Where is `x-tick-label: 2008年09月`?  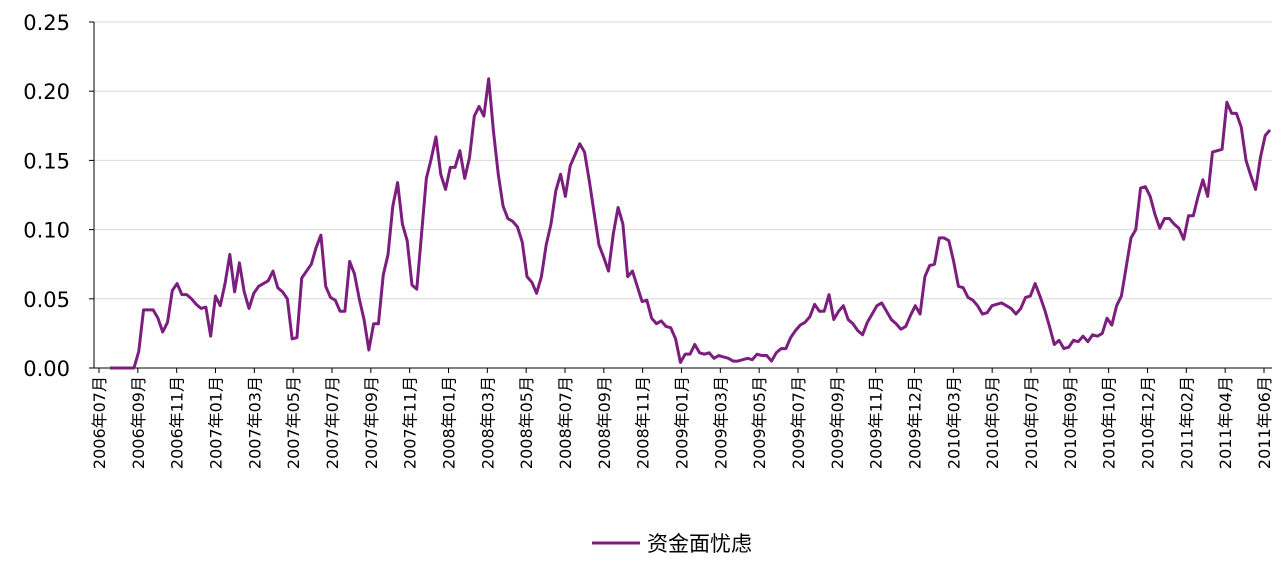
x-tick-label: 2008年09月 is located at coordinates (604, 422).